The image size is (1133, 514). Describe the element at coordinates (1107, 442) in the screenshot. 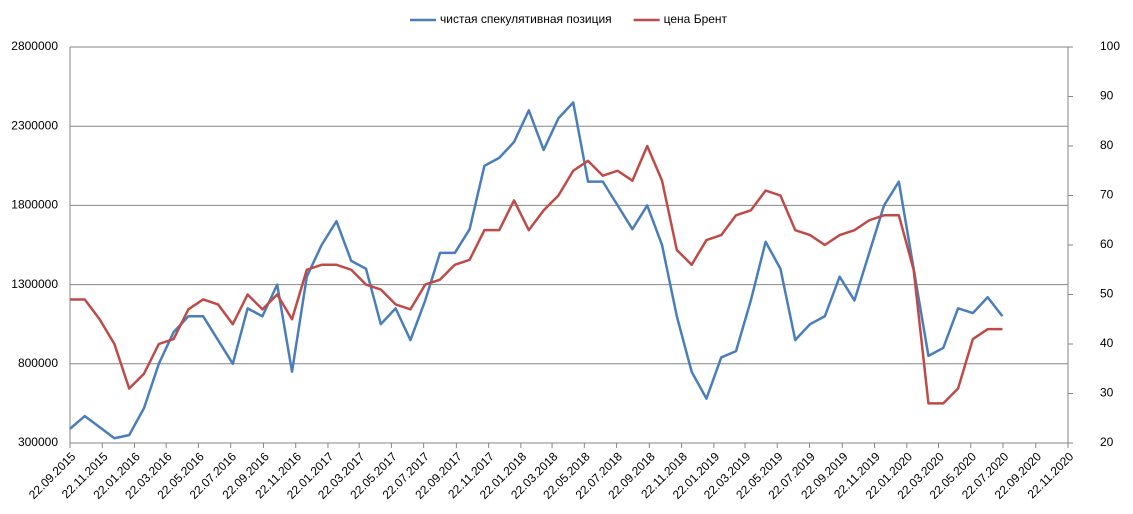

I see `y2-tick-label: 20` at that location.